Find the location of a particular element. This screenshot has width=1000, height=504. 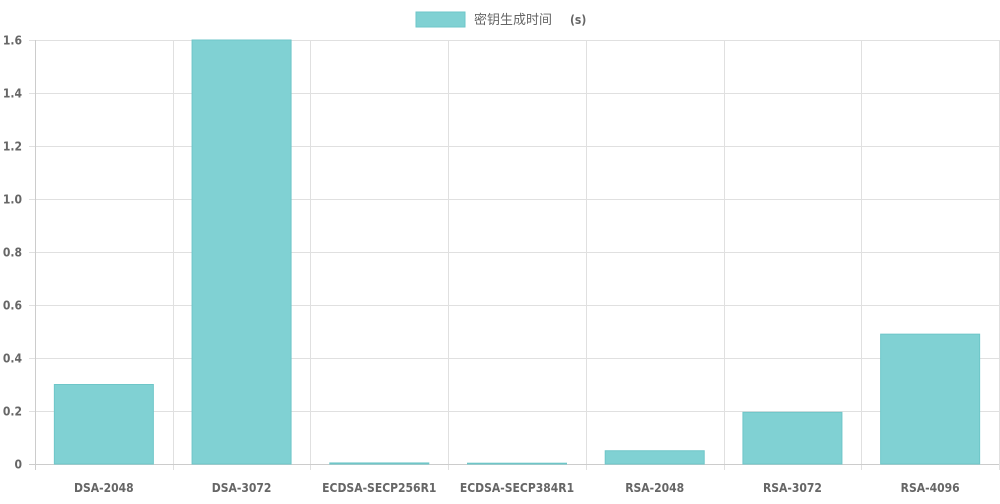

bar-rsa-2048 is located at coordinates (654, 457).